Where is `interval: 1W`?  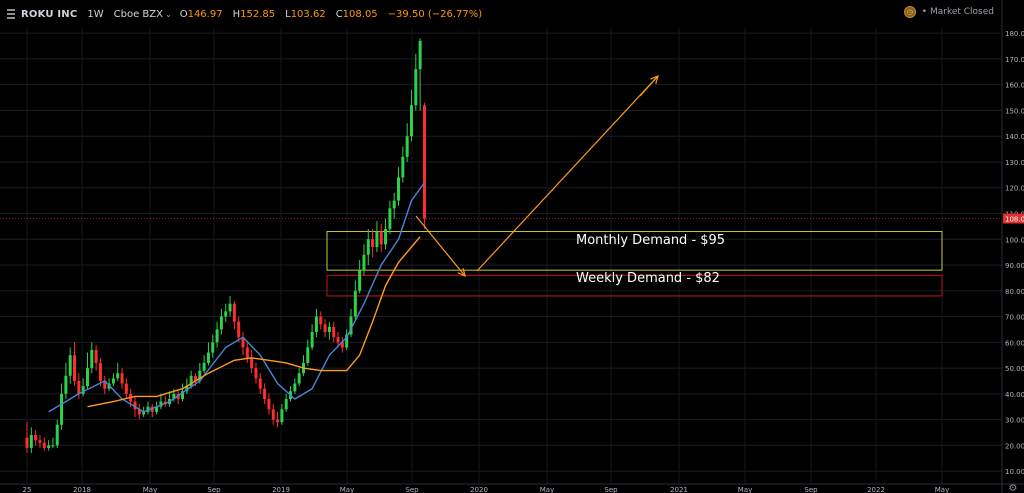 interval: 1W is located at coordinates (95, 14).